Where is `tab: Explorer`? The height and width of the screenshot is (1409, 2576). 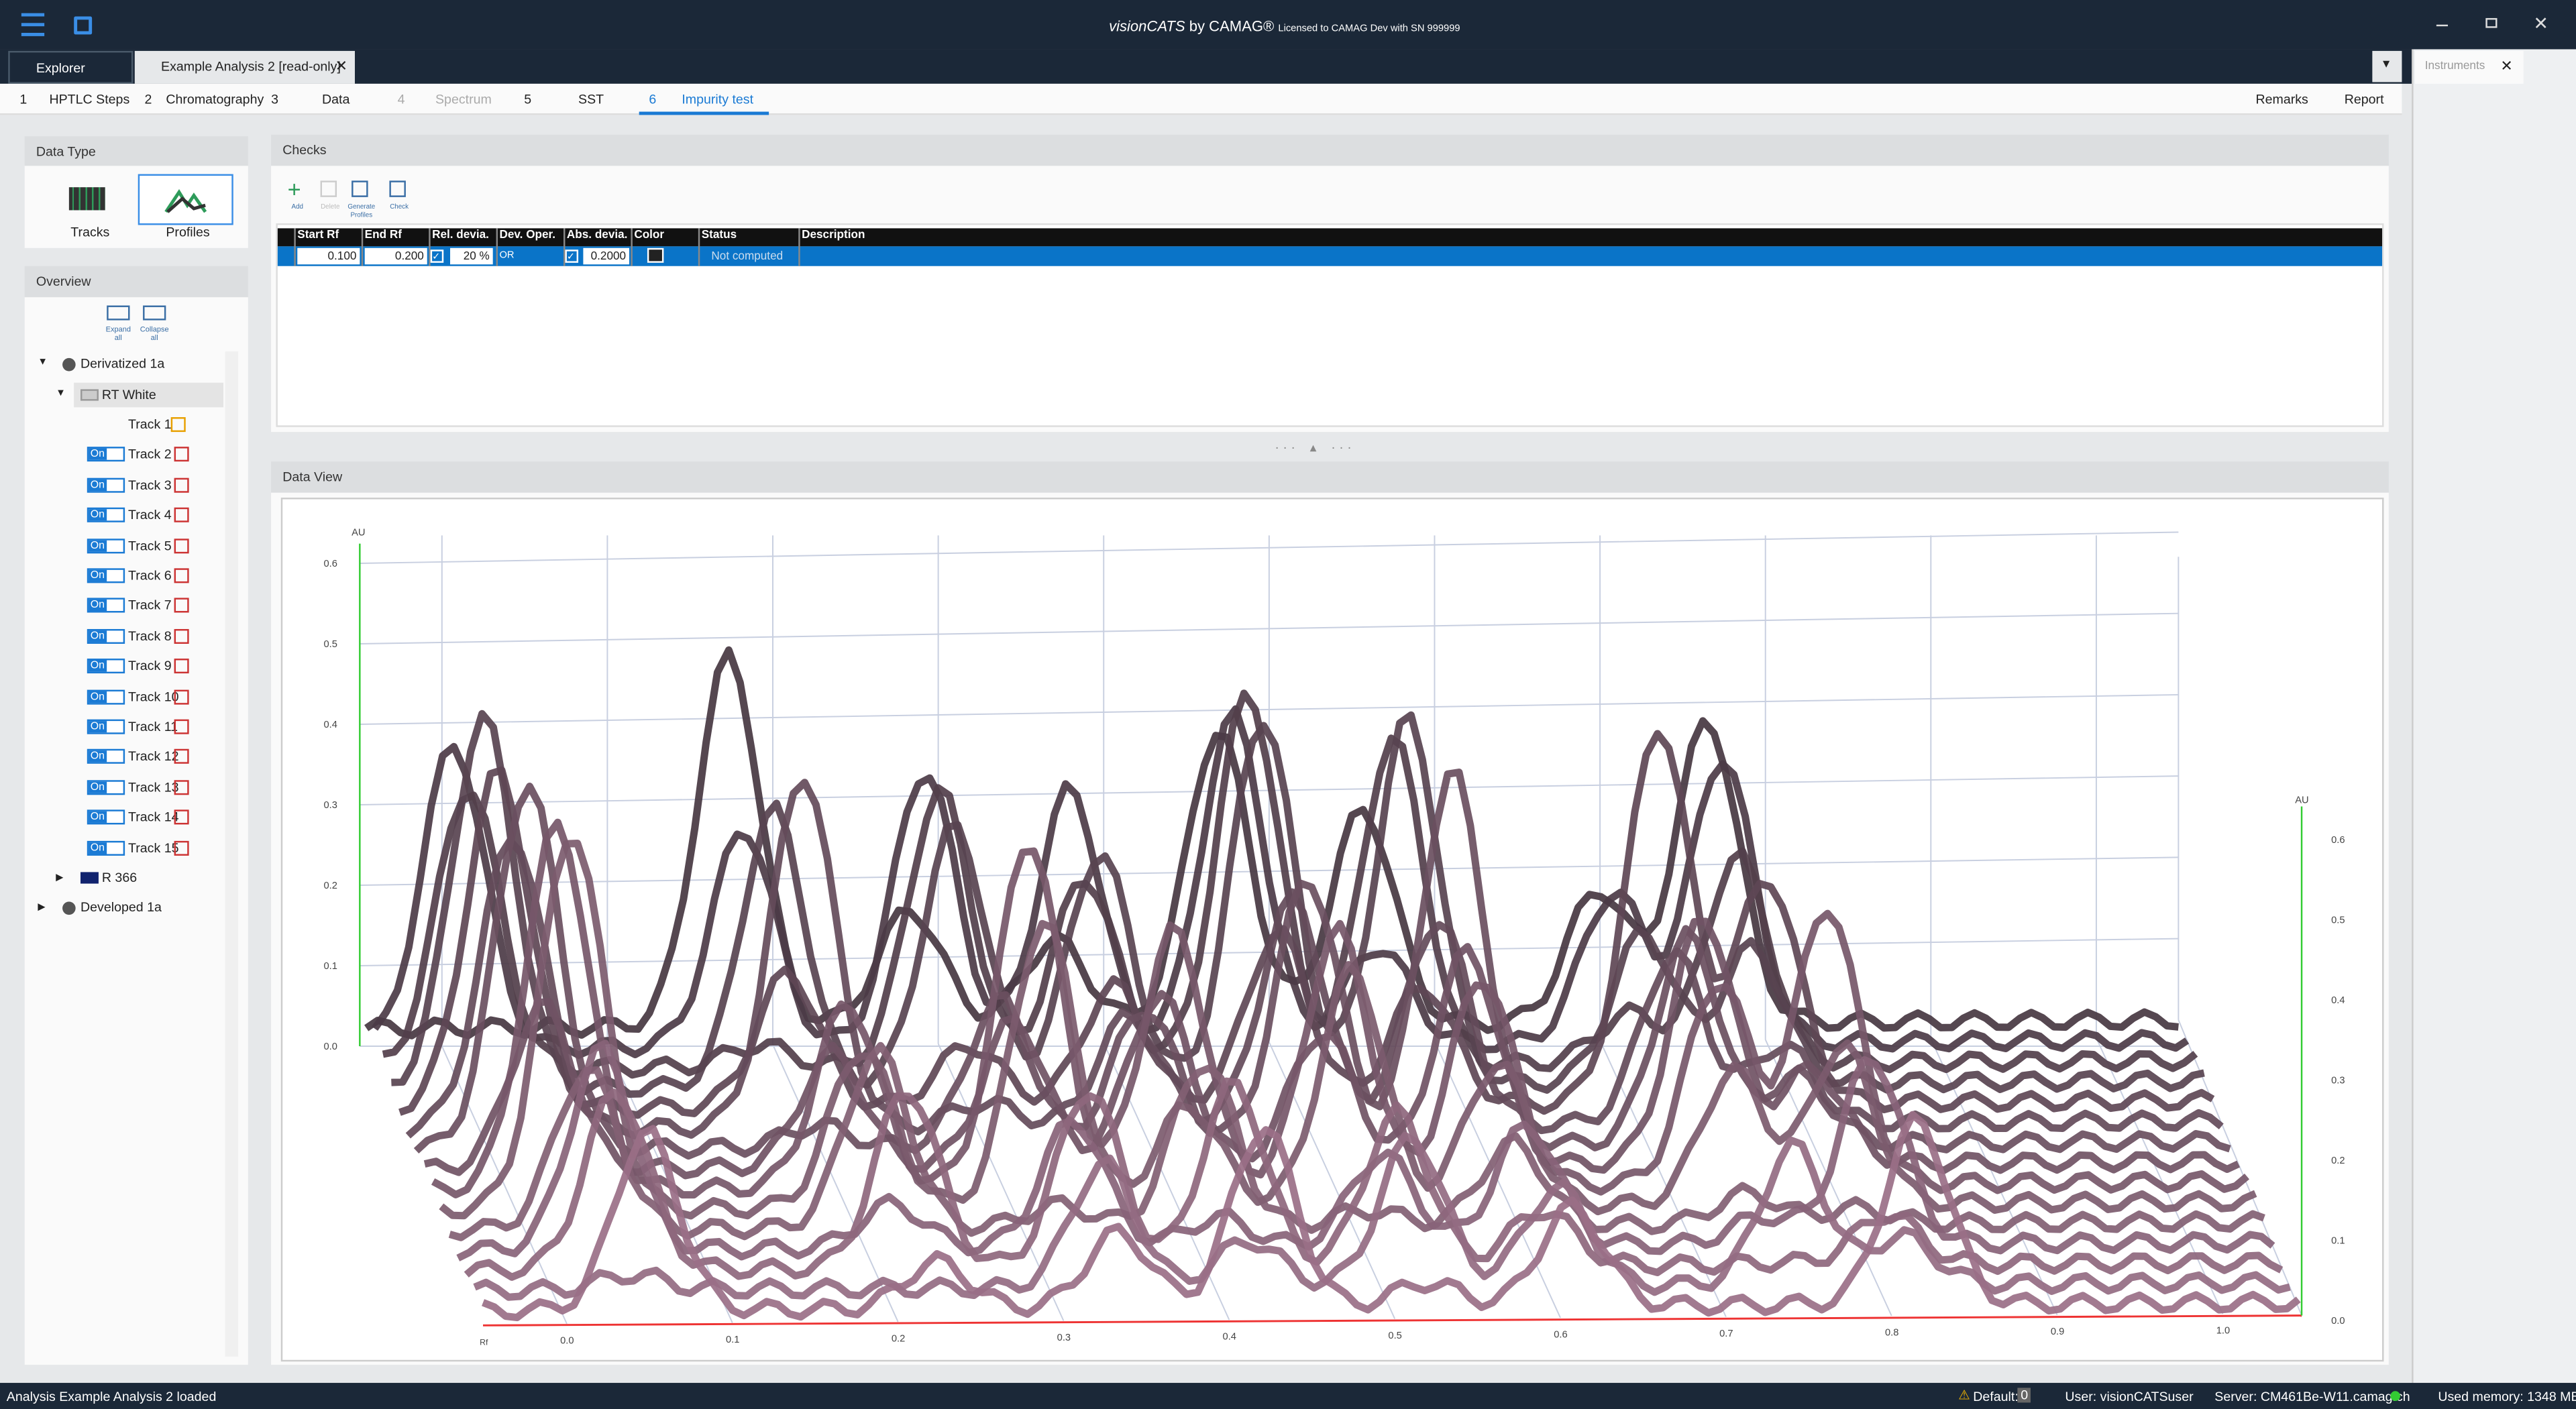
tab: Explorer is located at coordinates (70, 67).